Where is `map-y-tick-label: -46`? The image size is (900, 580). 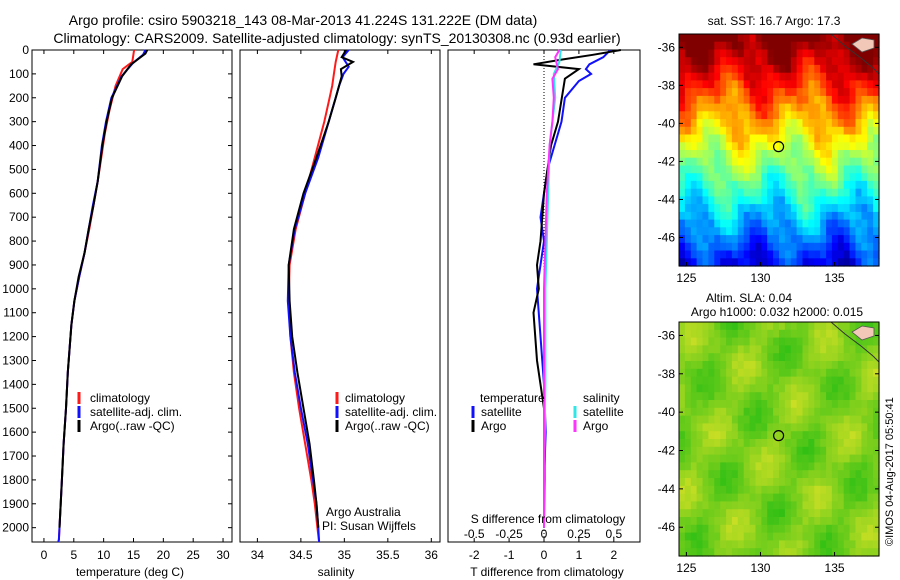
map-y-tick-label: -46 is located at coordinates (667, 527).